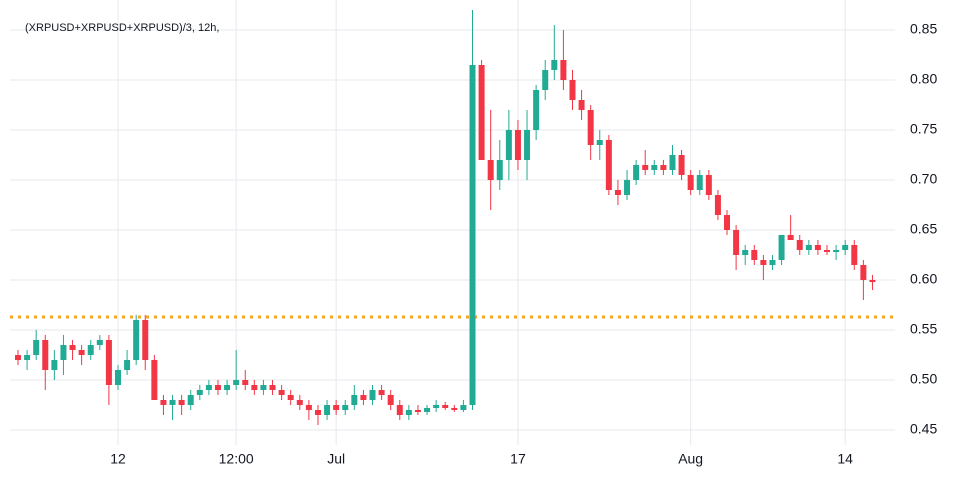 This screenshot has width=963, height=485. Describe the element at coordinates (236, 459) in the screenshot. I see `x-tick-label: 12:00` at that location.